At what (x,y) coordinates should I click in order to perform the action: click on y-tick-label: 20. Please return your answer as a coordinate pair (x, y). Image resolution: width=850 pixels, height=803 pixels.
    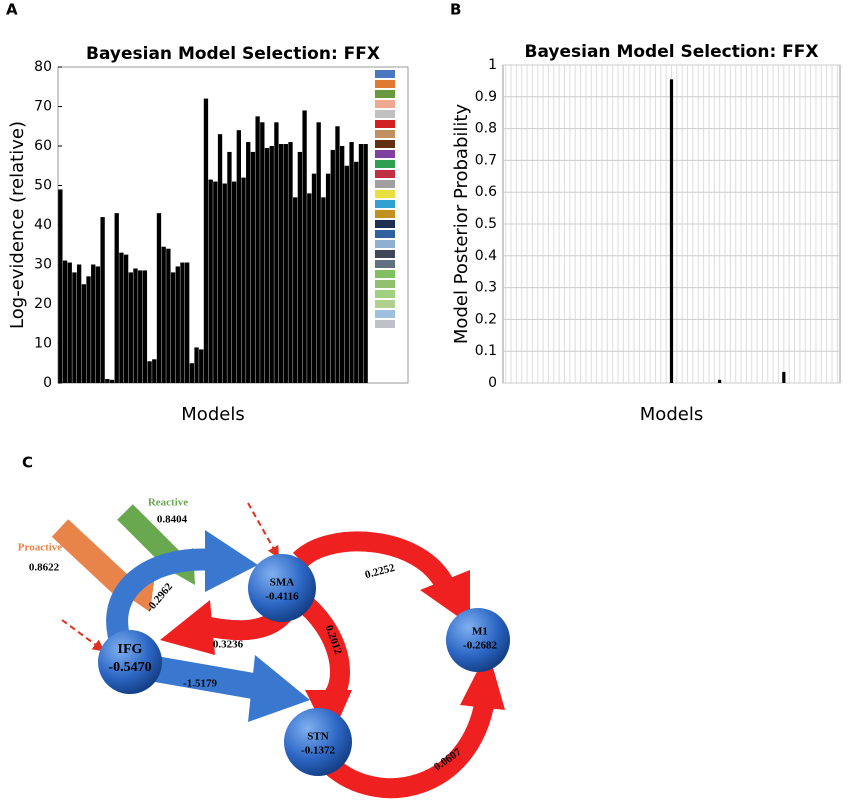
    Looking at the image, I should click on (43, 304).